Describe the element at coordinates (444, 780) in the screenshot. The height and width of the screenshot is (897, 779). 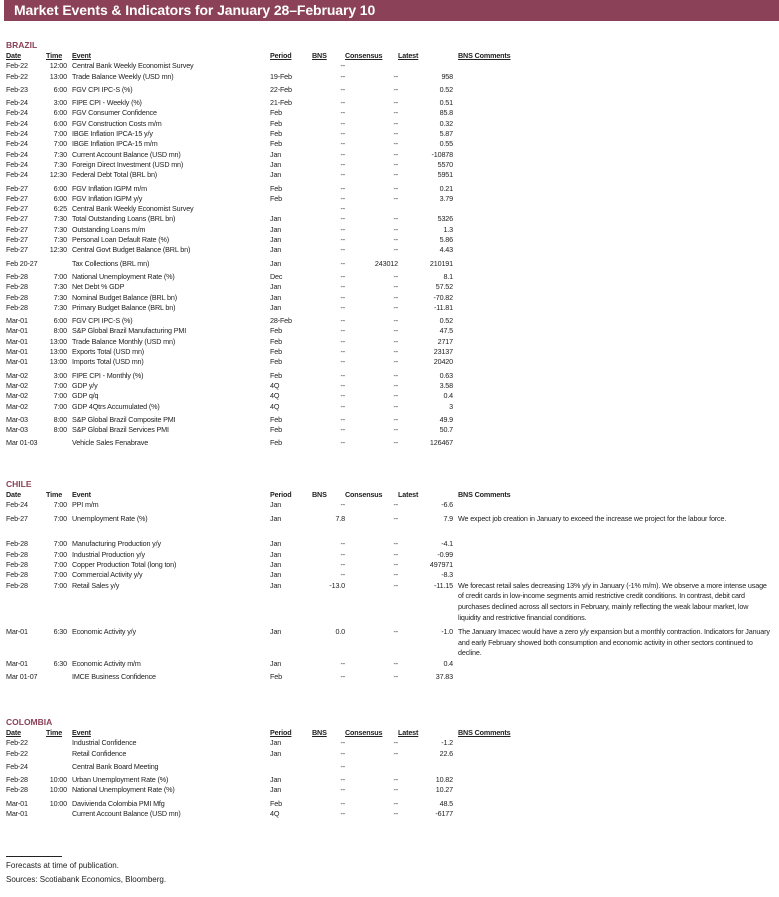
I see `cell-latest: 10.82` at that location.